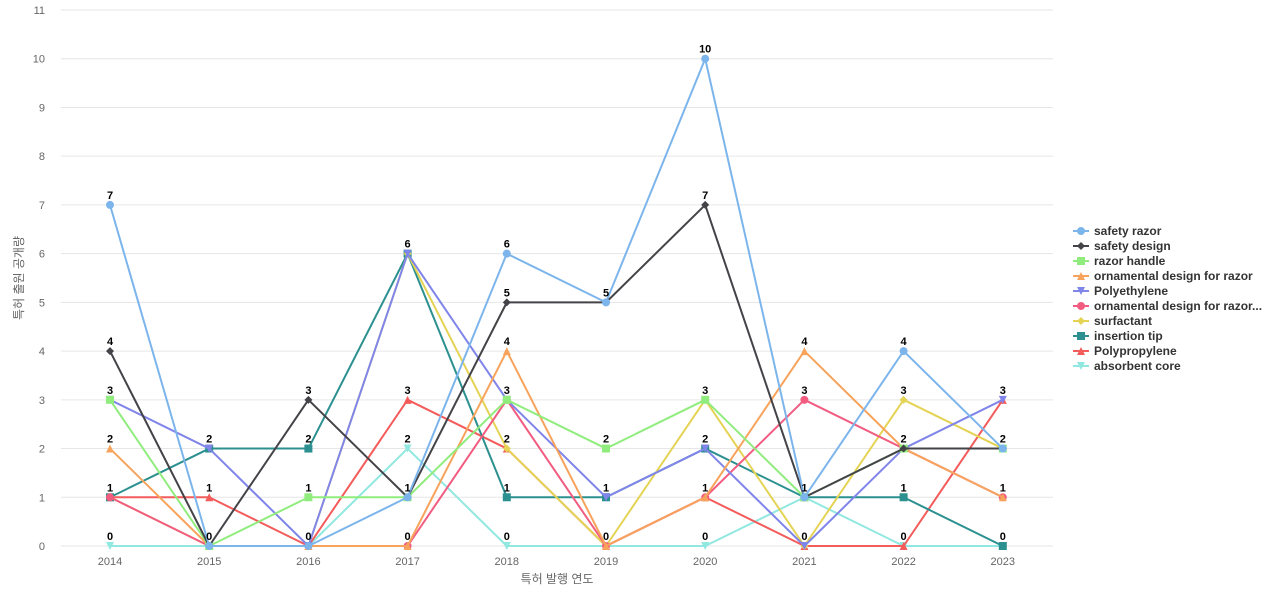 The image size is (1280, 600). I want to click on y-tick-label: 9, so click(42, 108).